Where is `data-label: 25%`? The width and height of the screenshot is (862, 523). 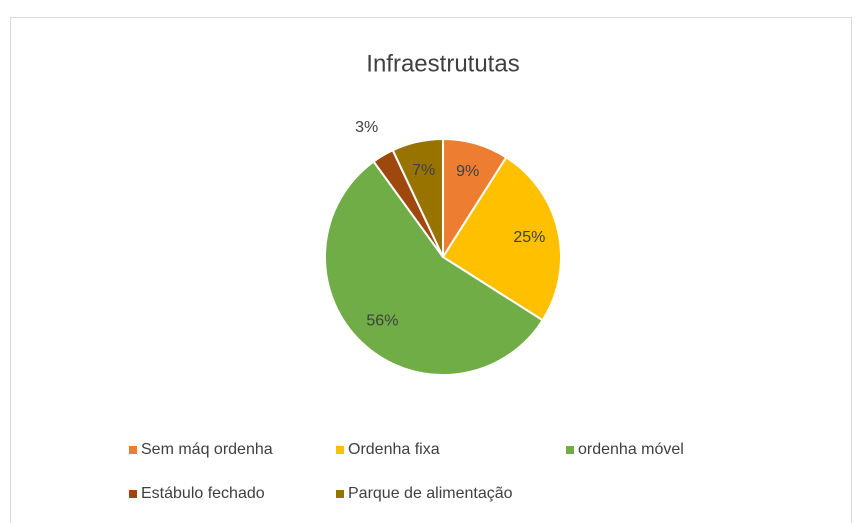
data-label: 25% is located at coordinates (529, 237).